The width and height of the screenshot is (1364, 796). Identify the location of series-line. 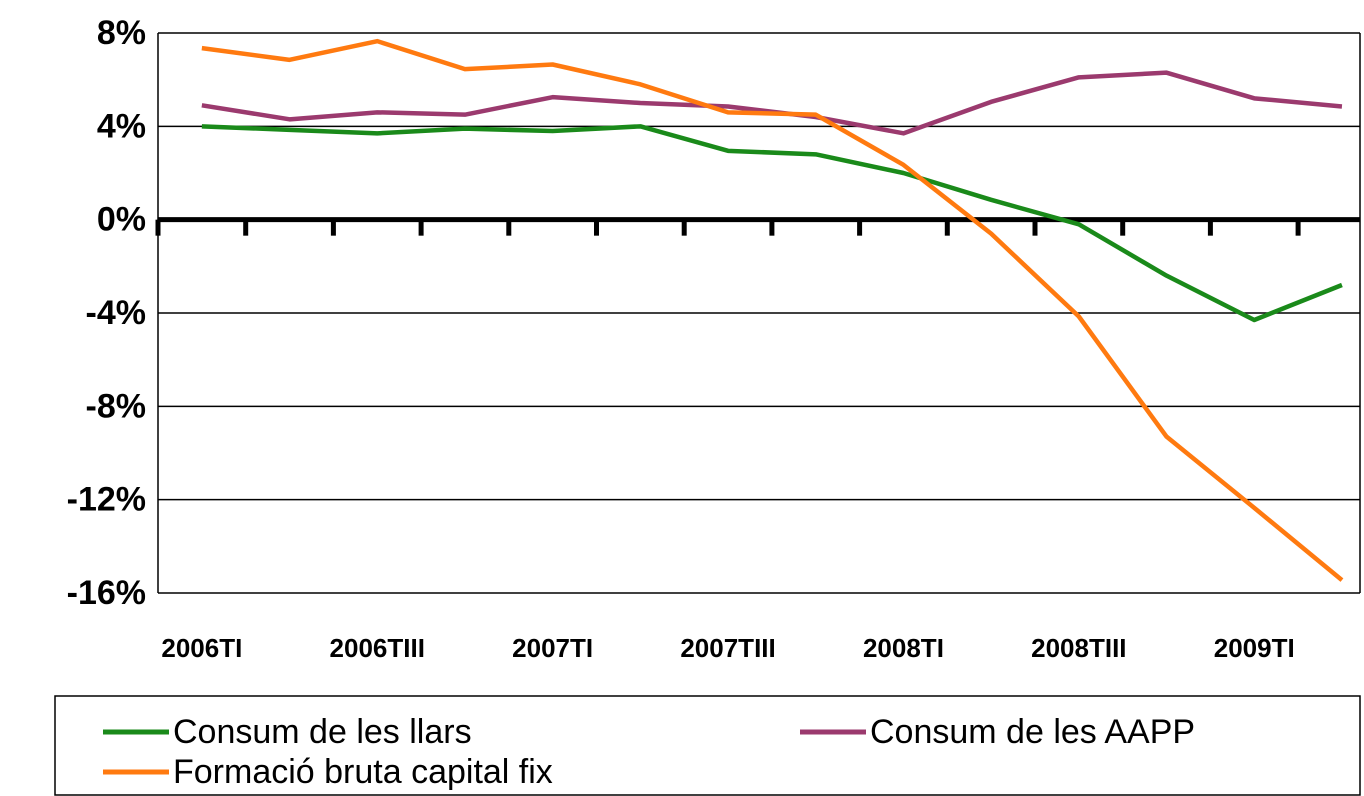
(772, 103).